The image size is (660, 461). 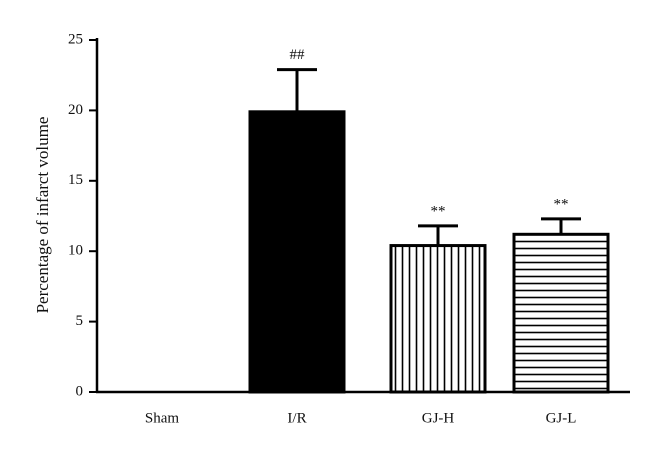 I want to click on annotation: ##, so click(x=298, y=55).